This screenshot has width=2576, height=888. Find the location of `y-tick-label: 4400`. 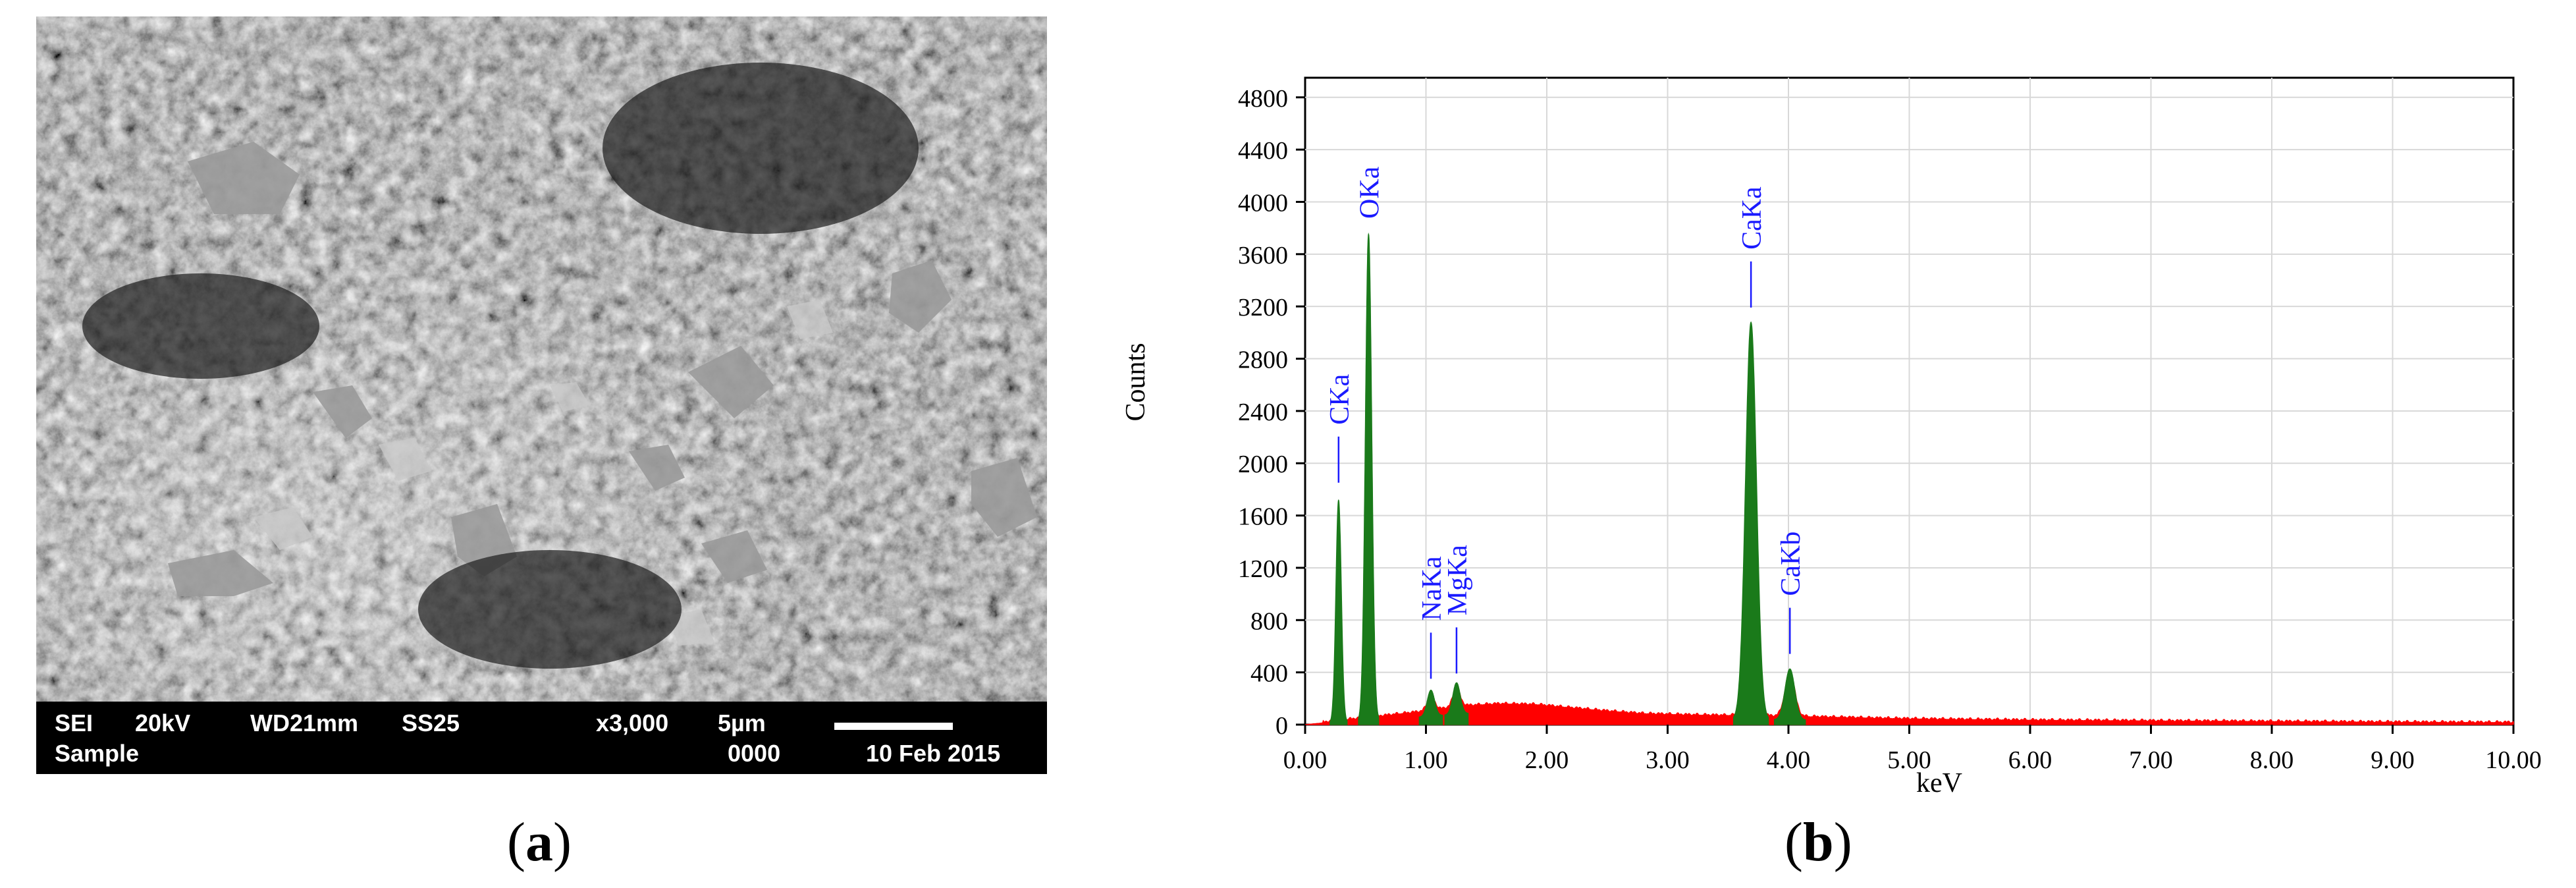

y-tick-label: 4400 is located at coordinates (1263, 151).